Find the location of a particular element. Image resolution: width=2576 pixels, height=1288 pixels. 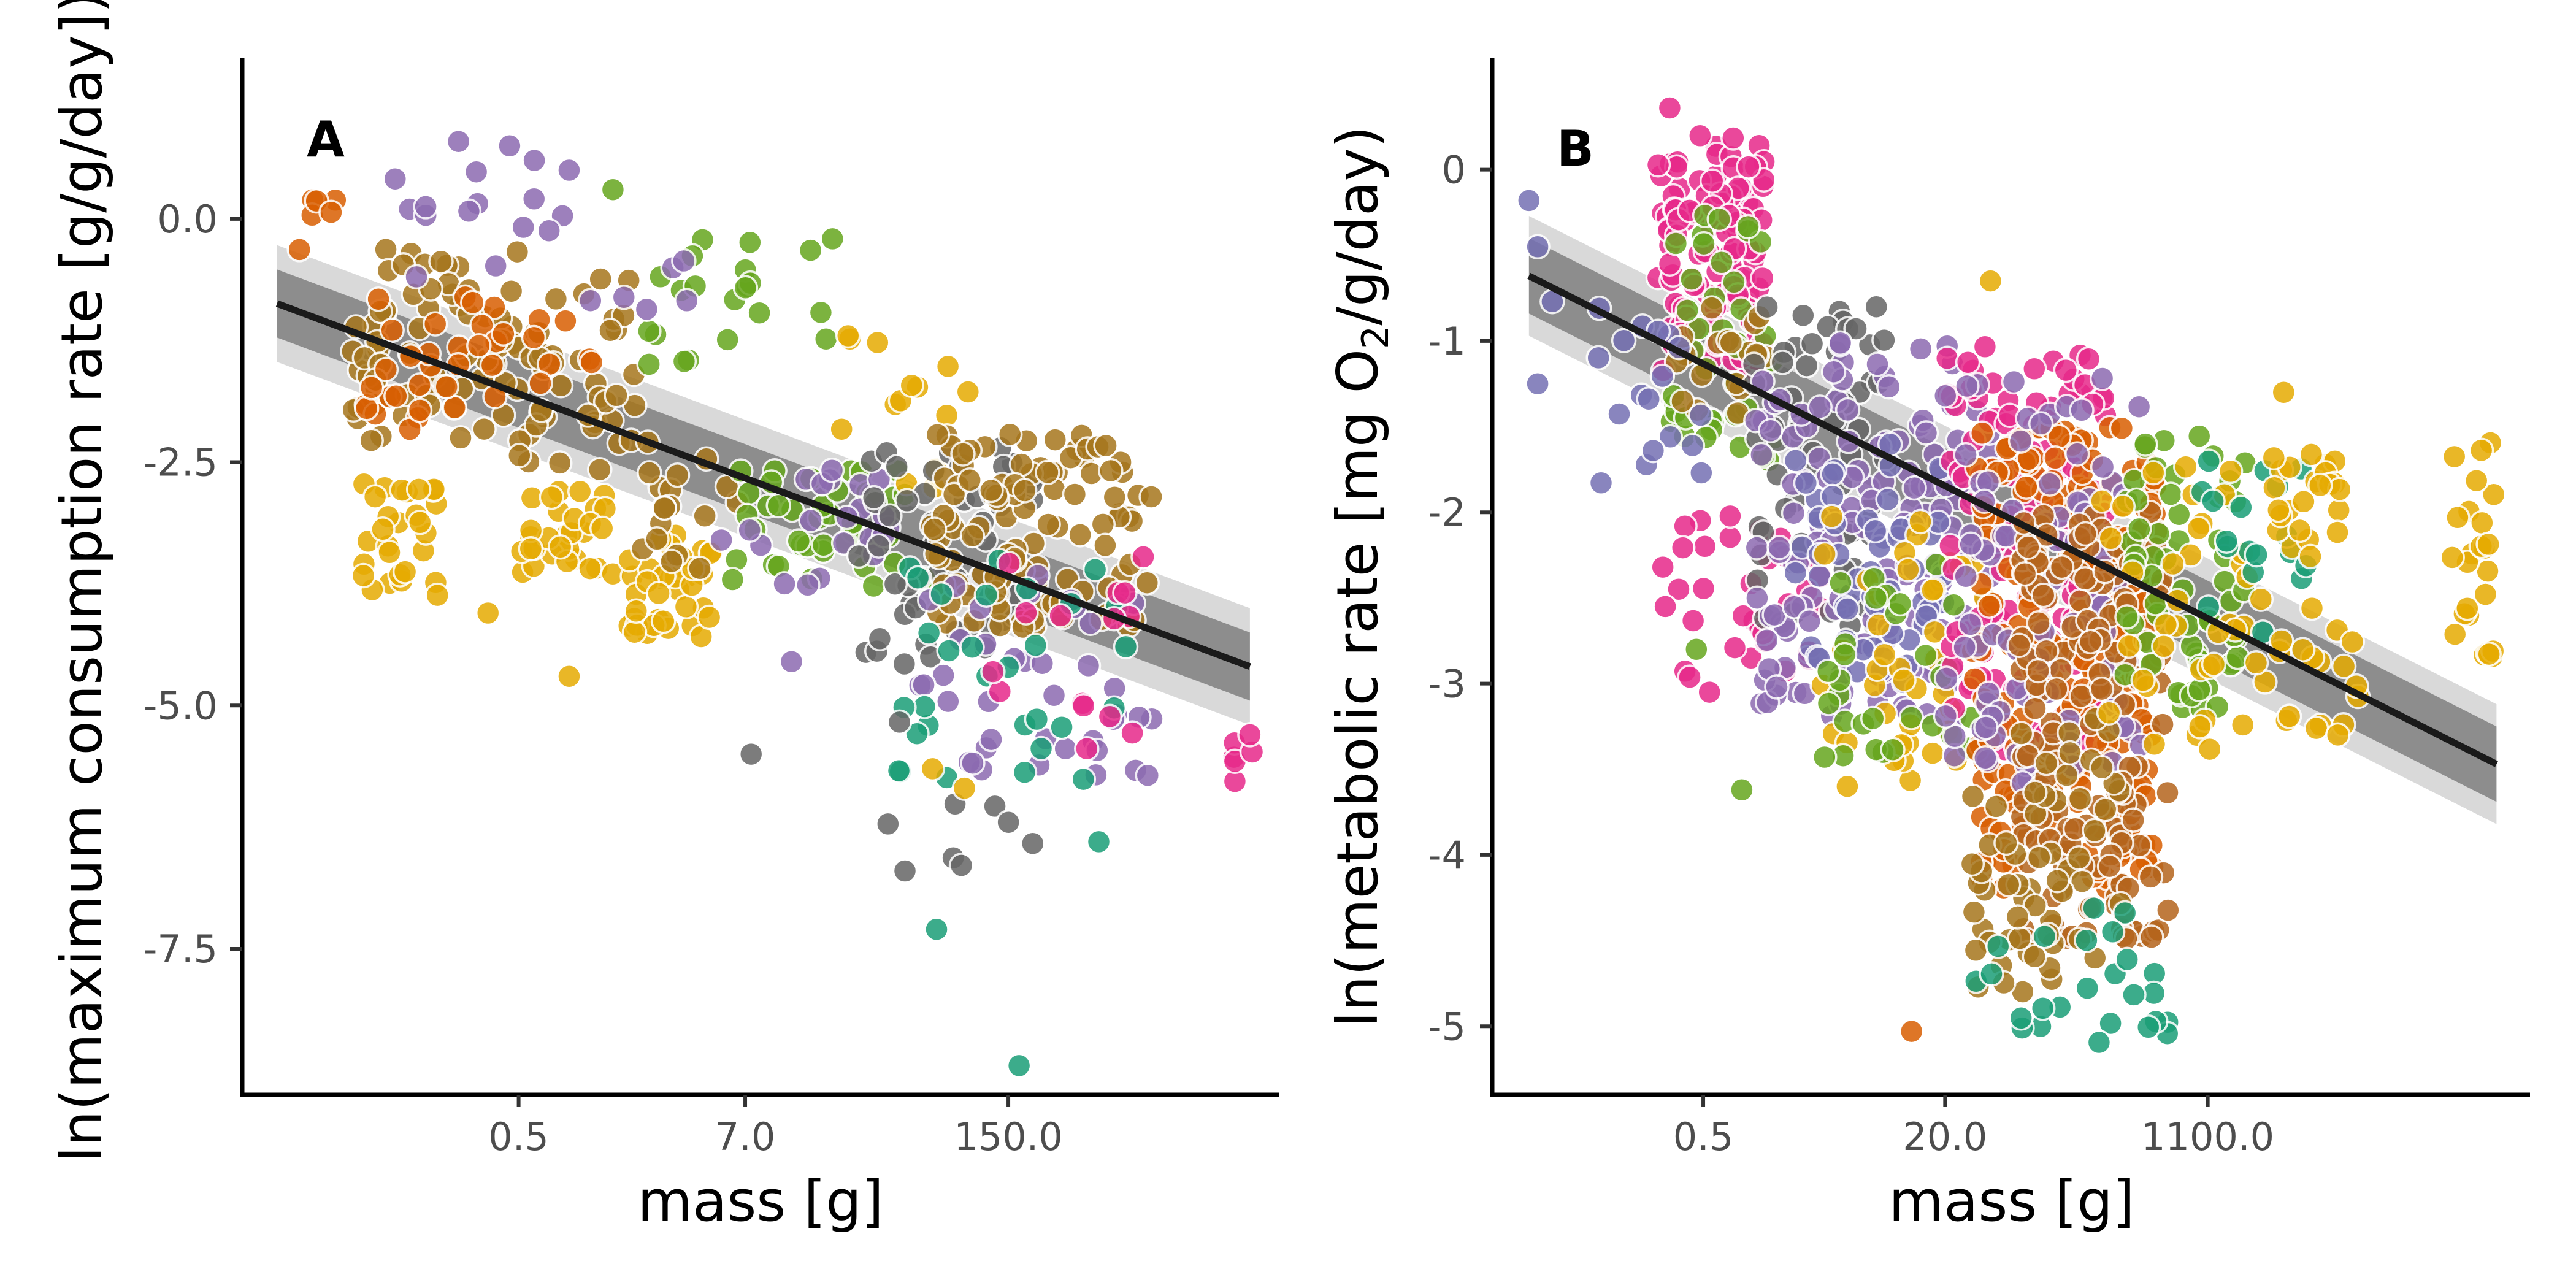

x-tick-label: 0.5 is located at coordinates (518, 1136).